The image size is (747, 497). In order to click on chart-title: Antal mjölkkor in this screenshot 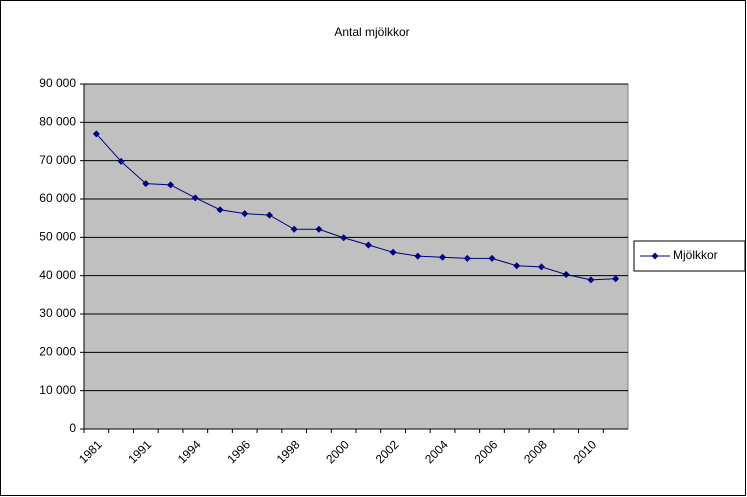, I will do `click(371, 32)`.